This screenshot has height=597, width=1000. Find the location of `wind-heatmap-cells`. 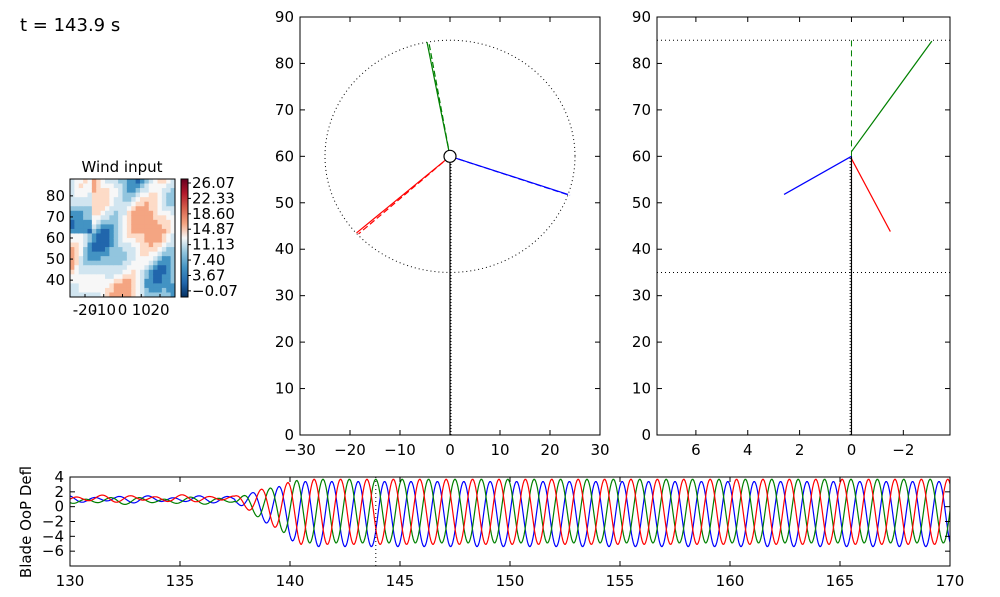

wind-heatmap-cells is located at coordinates (122, 238).